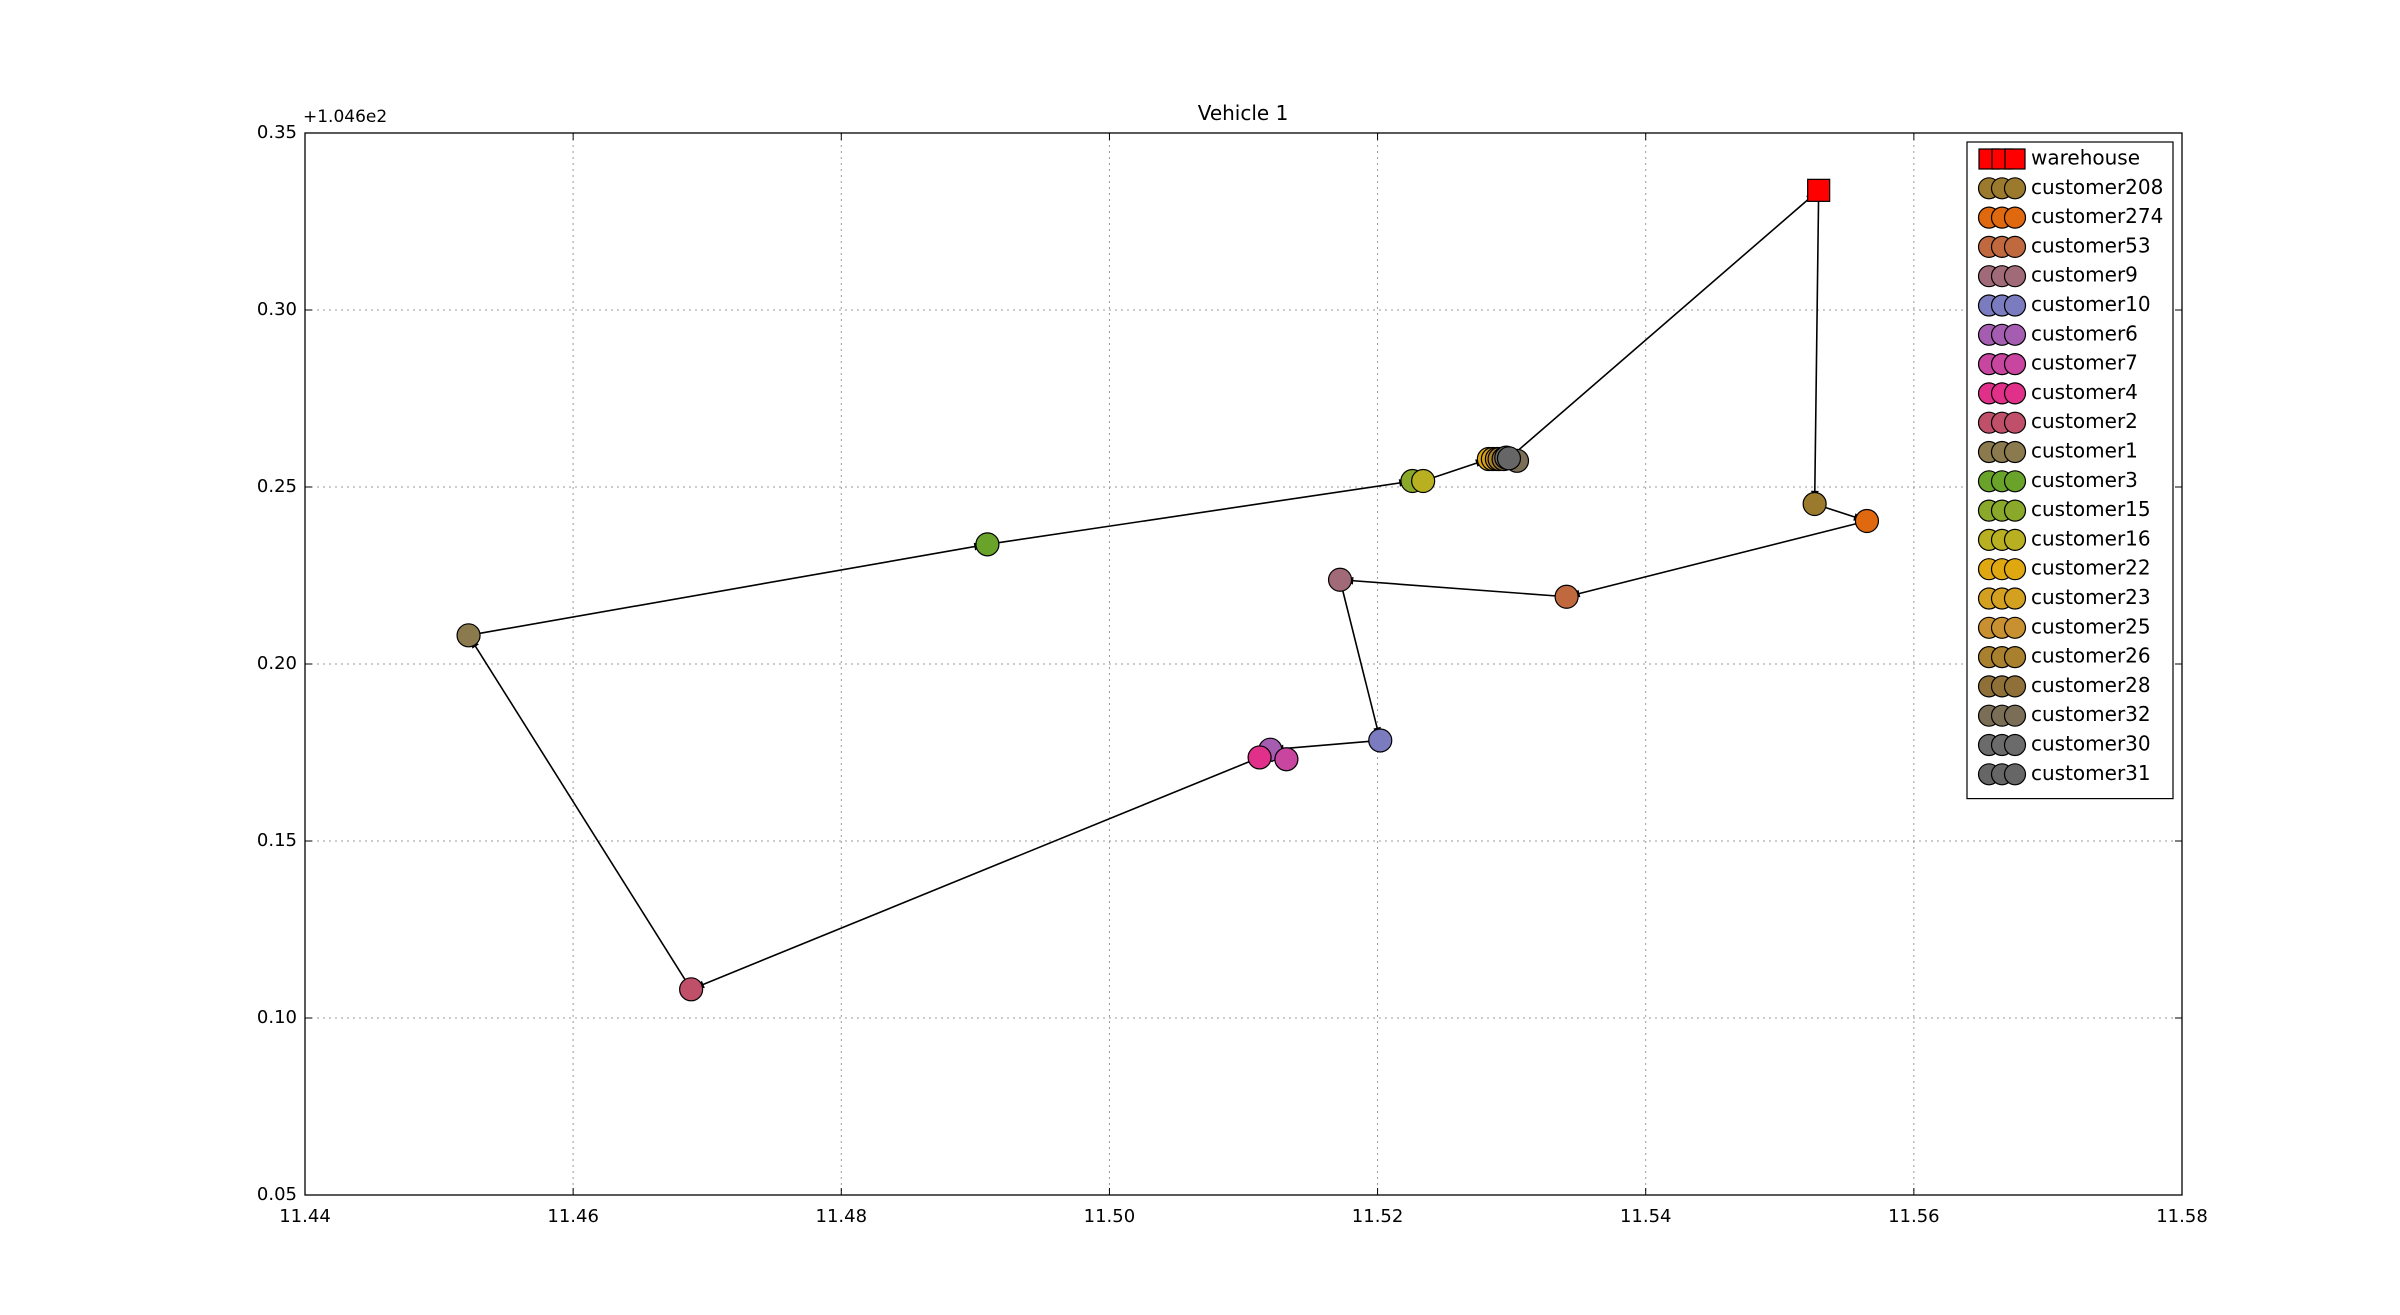 The height and width of the screenshot is (1315, 2400). Describe the element at coordinates (2091, 304) in the screenshot. I see `legend-label: customer10` at that location.